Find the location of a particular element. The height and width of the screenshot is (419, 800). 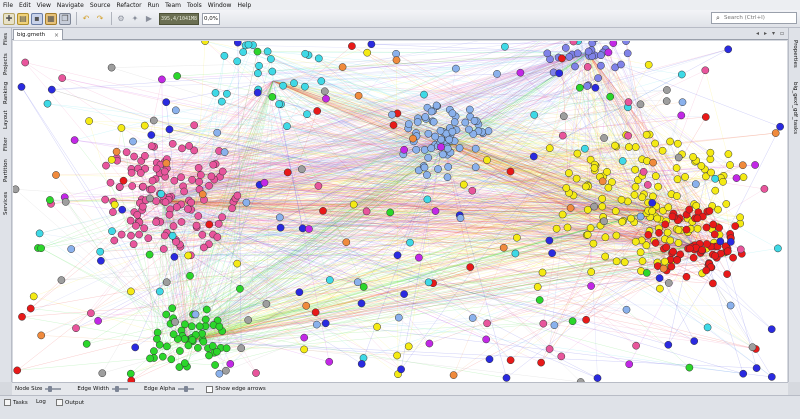

clean-build-icon: ✦ is located at coordinates (135, 18).